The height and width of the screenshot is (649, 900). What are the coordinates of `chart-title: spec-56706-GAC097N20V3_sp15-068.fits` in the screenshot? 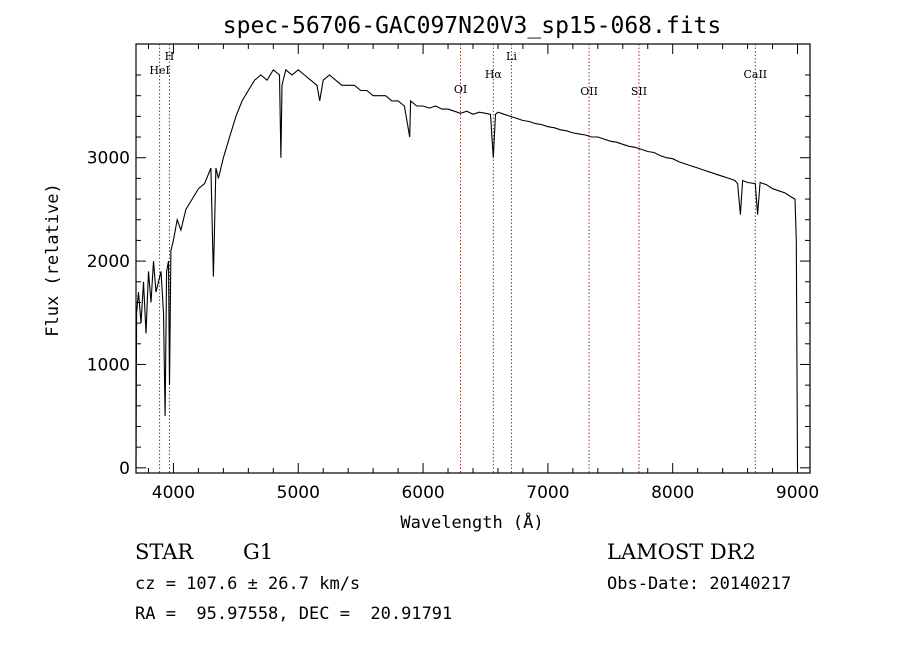 It's located at (472, 26).